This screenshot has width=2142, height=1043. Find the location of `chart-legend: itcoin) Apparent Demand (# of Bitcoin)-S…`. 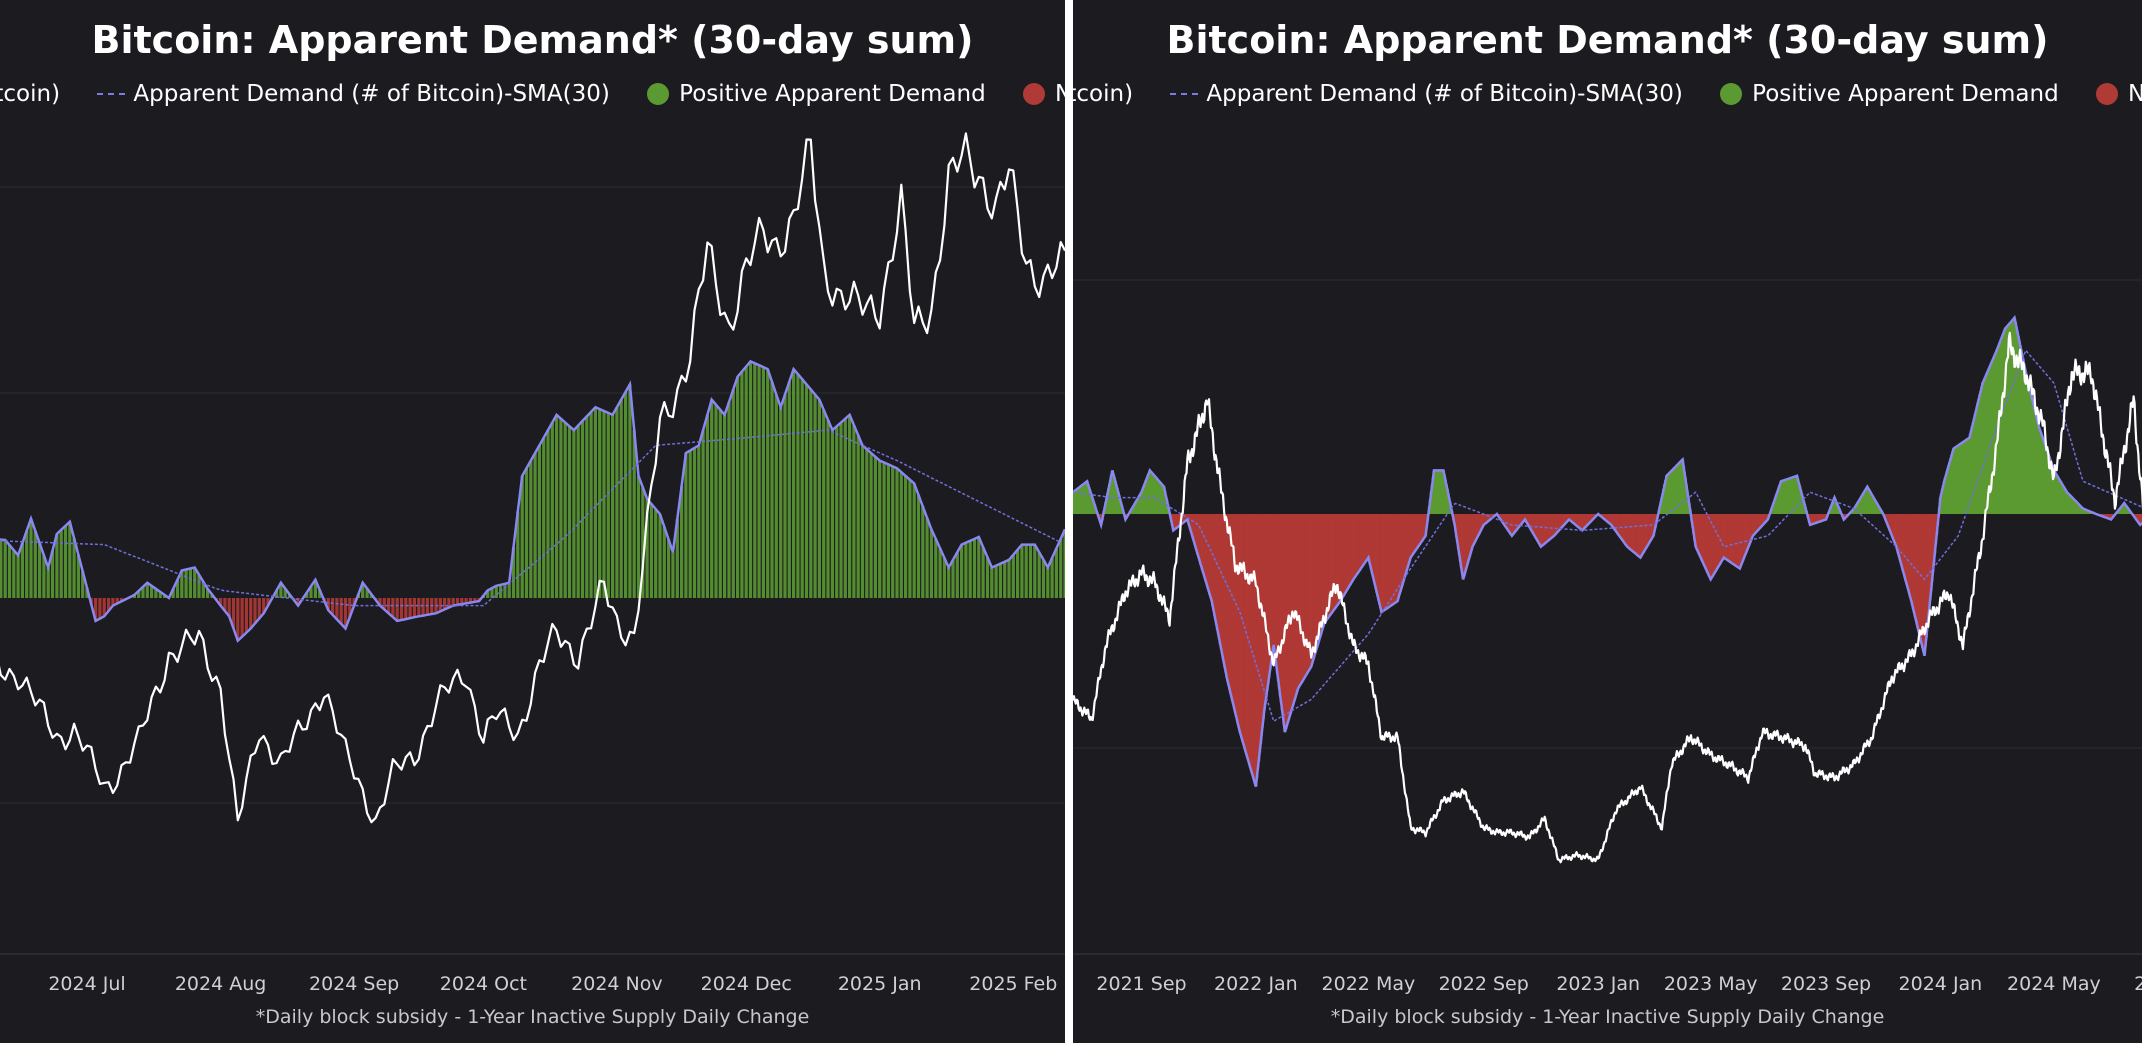

chart-legend: itcoin) Apparent Demand (# of Bitcoin)-S… is located at coordinates (532, 95).